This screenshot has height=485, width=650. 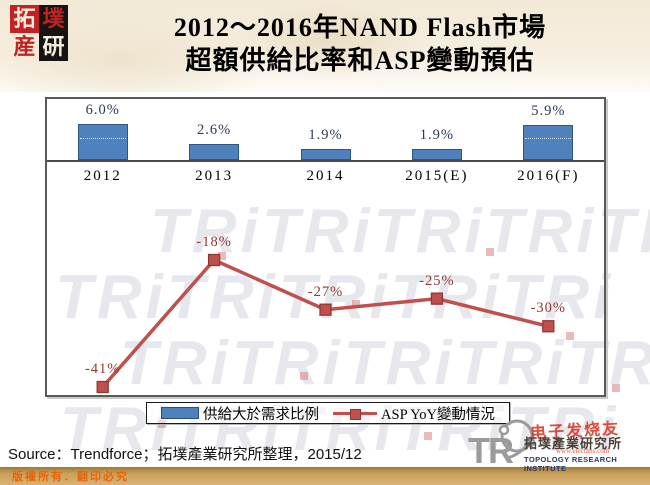 What do you see at coordinates (53, 47) in the screenshot?
I see `logo-char: 研` at bounding box center [53, 47].